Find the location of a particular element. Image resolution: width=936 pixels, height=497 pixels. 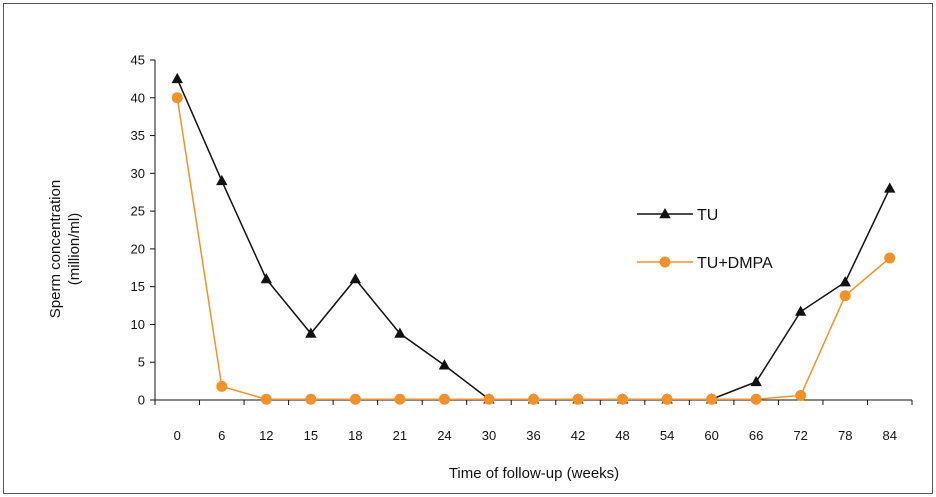

legend-item-tu-dmpa: TU+DMPA is located at coordinates (705, 263).